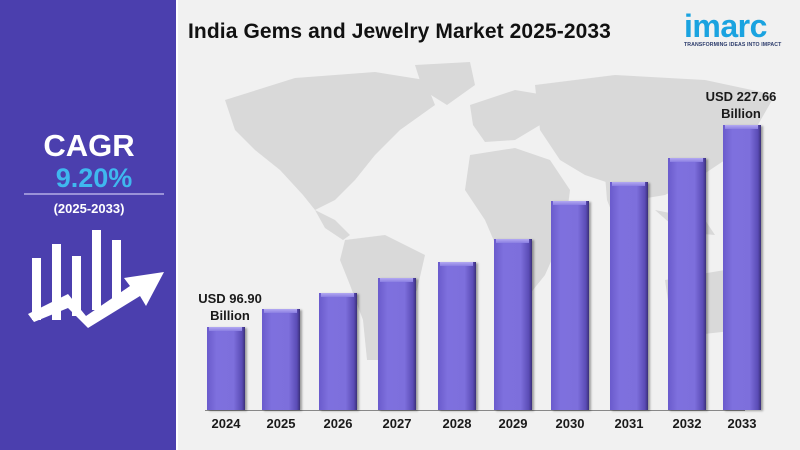  Describe the element at coordinates (725, 26) in the screenshot. I see `logo-wordmark: imarc` at that location.